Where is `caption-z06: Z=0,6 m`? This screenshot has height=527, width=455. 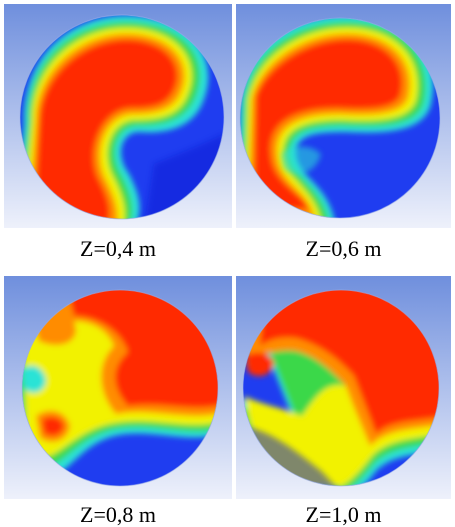 caption-z06: Z=0,6 m is located at coordinates (343, 248).